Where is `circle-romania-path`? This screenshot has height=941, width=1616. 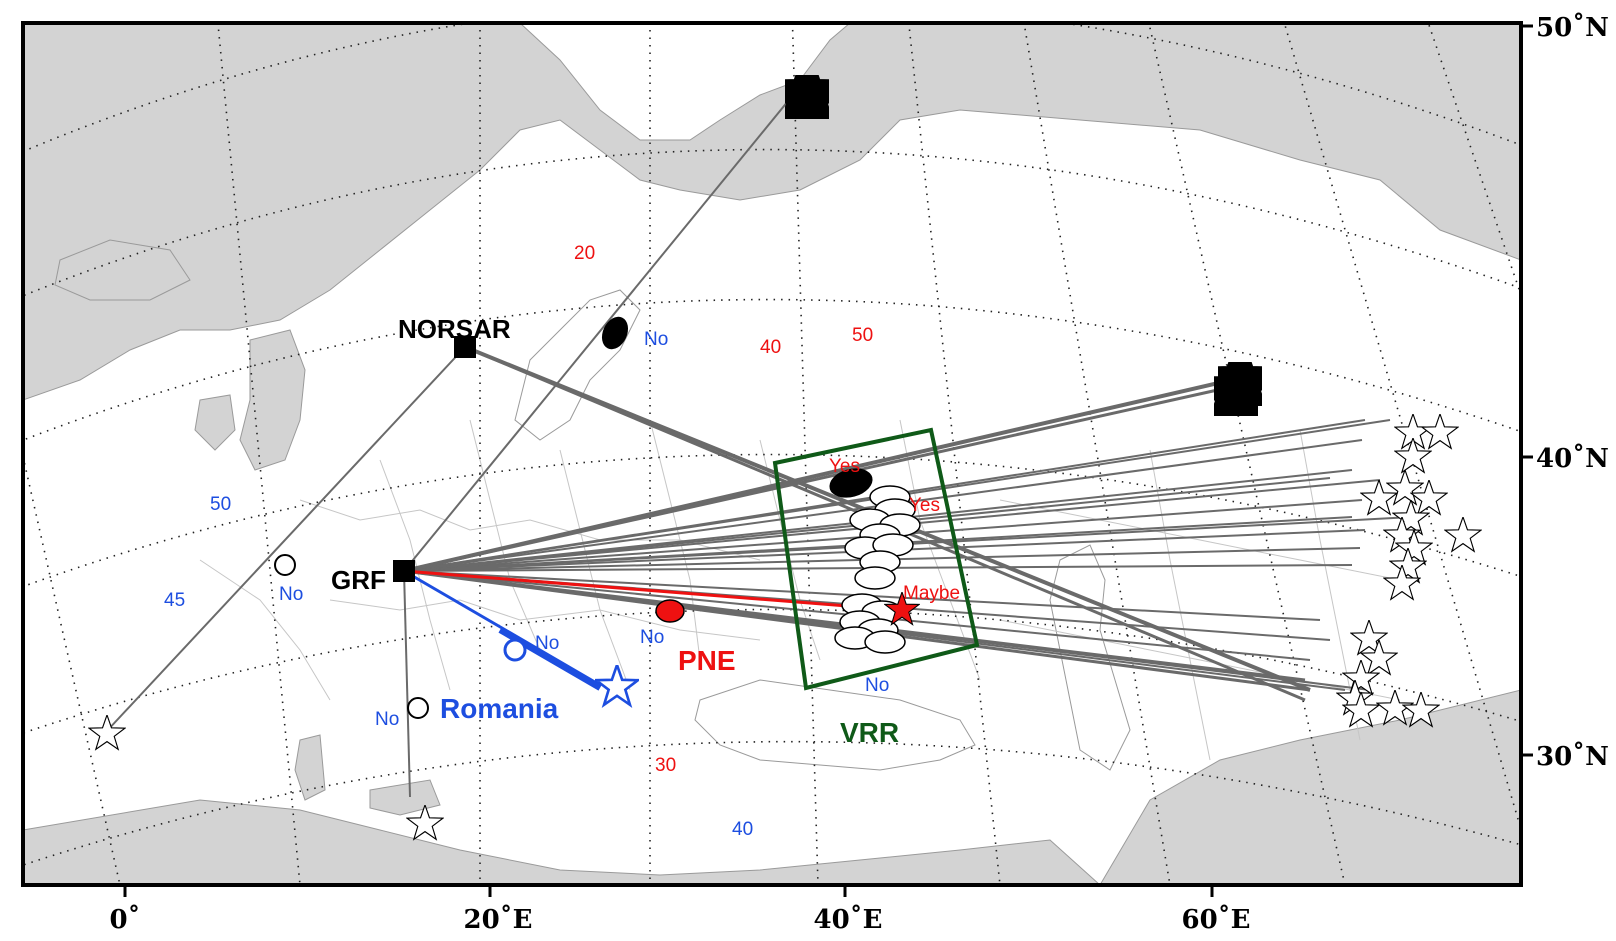 circle-romania-path is located at coordinates (515, 650).